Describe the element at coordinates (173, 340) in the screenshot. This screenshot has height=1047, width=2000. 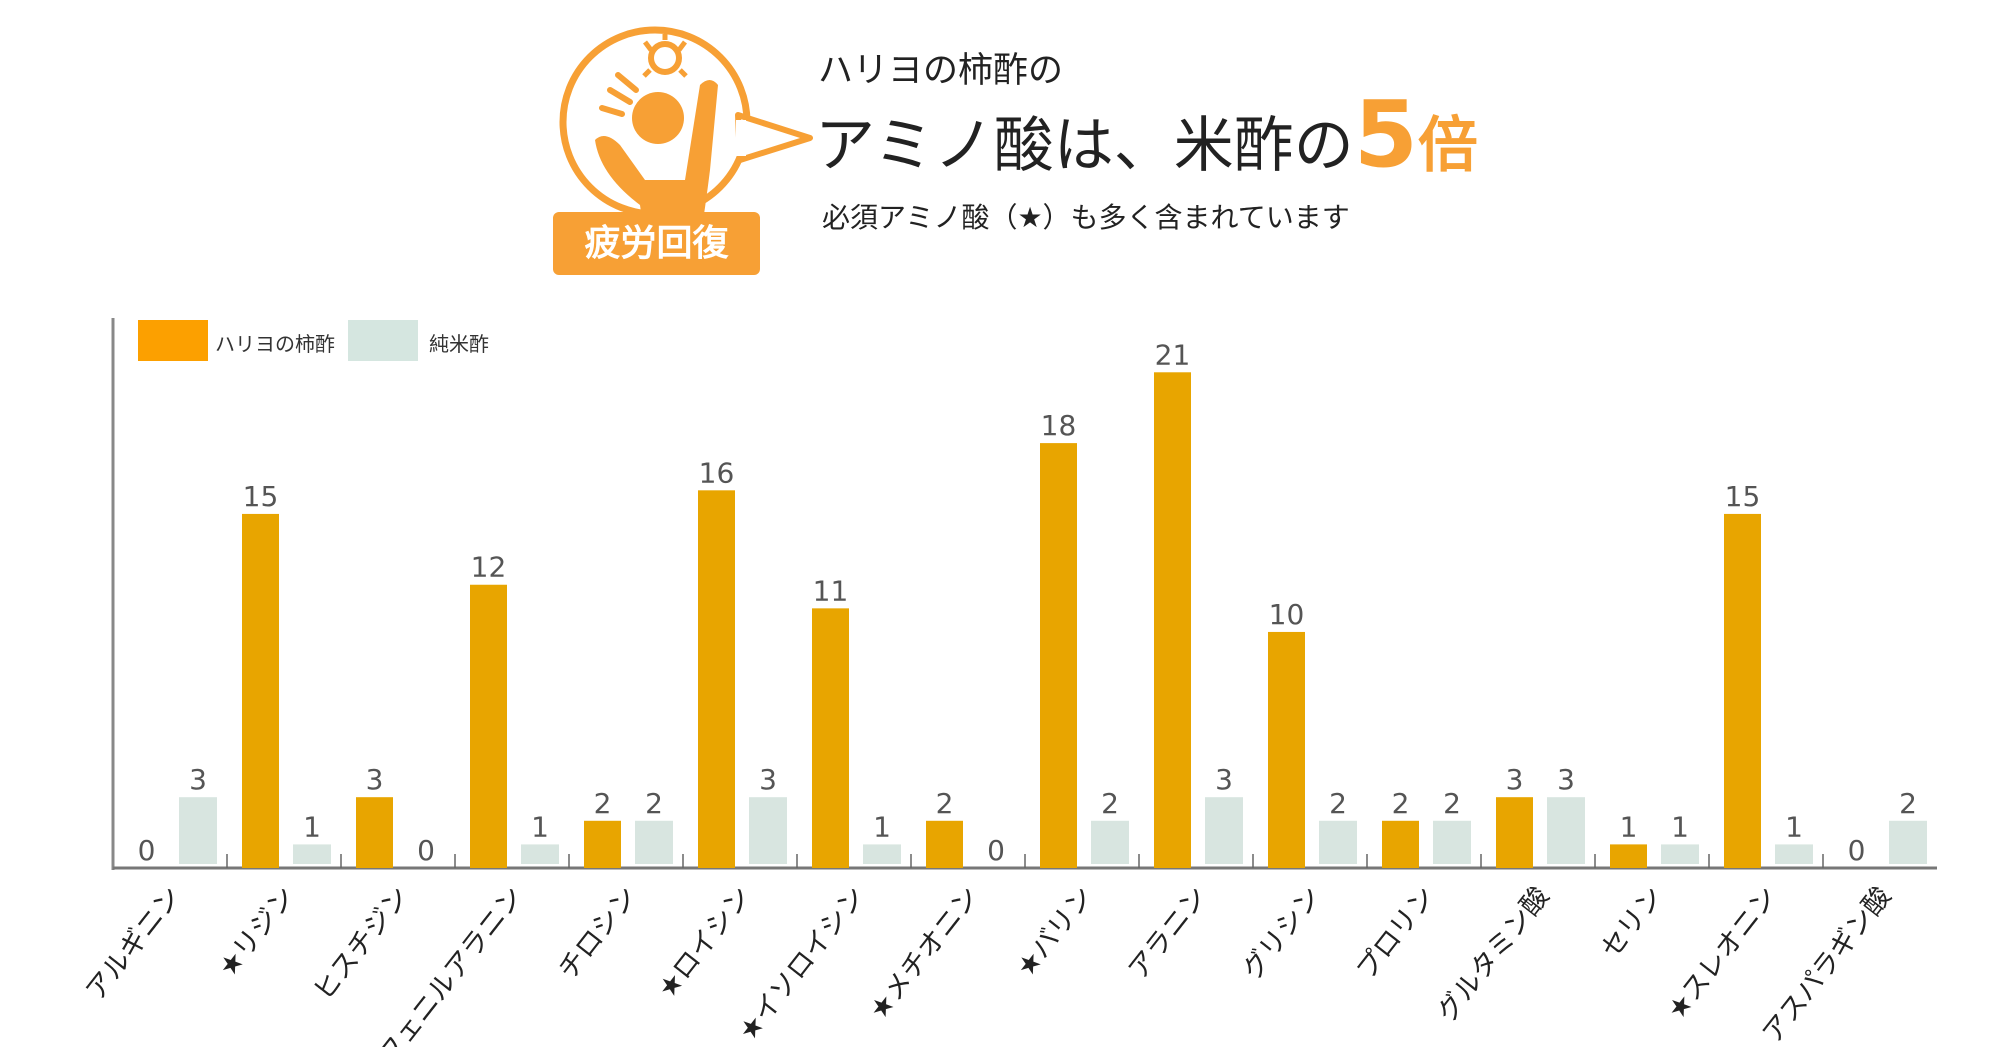
I see `legend-swatch-kaki` at that location.